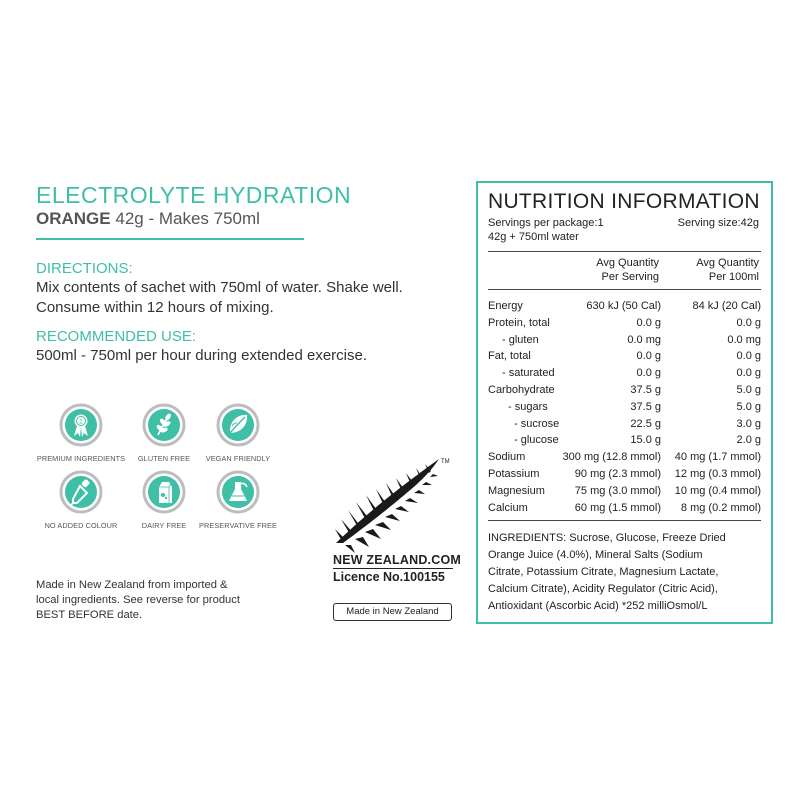  Describe the element at coordinates (617, 507) in the screenshot. I see `per-serving-value: 60 mg (1.5 mmol)` at that location.